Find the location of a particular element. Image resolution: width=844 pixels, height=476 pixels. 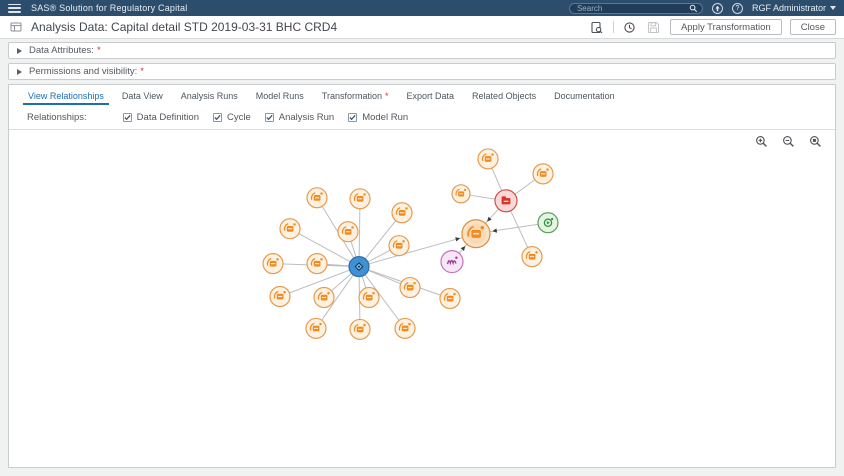

graph-node-d2 is located at coordinates (360, 199).